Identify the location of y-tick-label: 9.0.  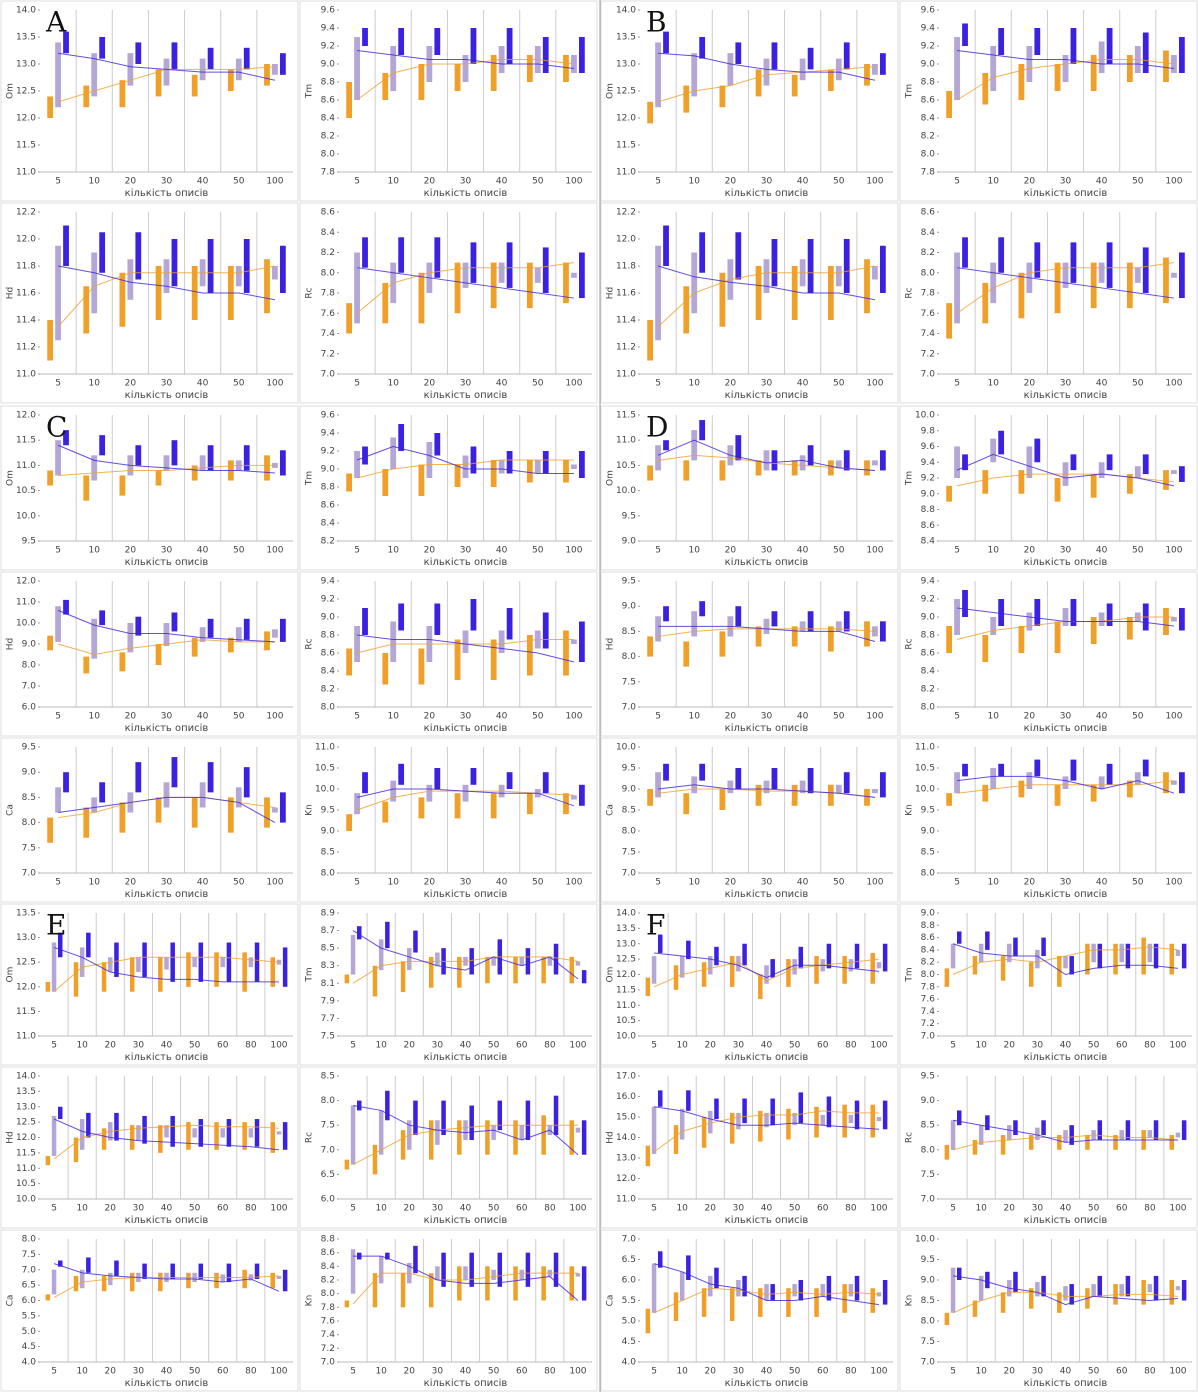
(29, 773).